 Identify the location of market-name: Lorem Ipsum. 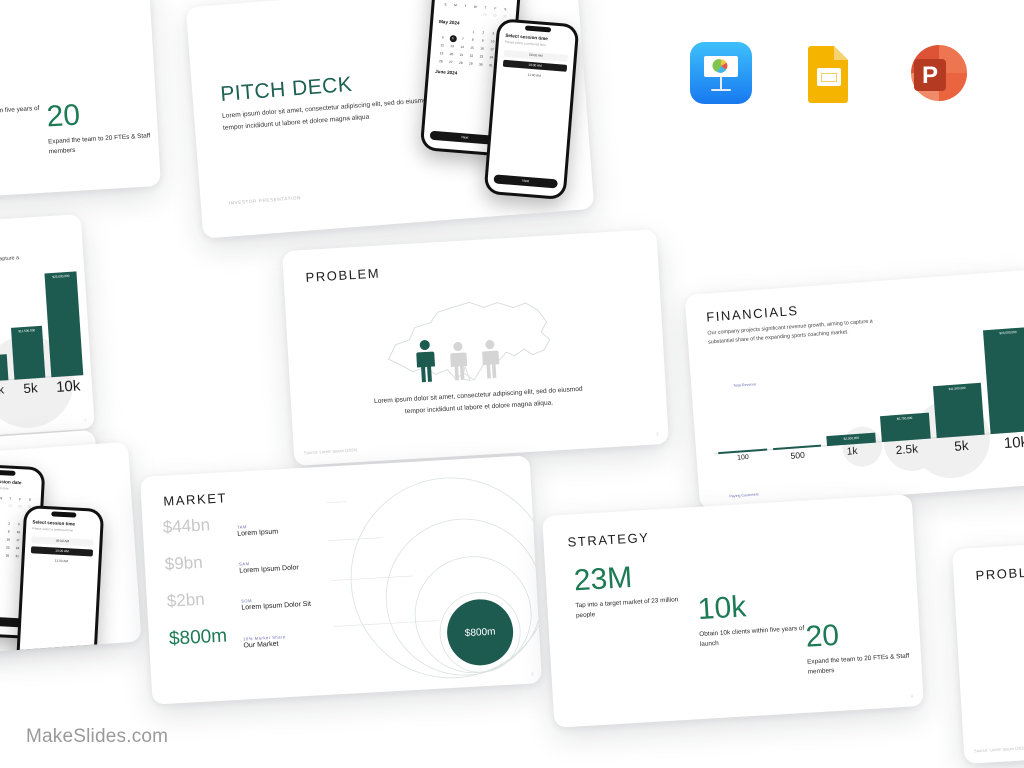
(258, 533).